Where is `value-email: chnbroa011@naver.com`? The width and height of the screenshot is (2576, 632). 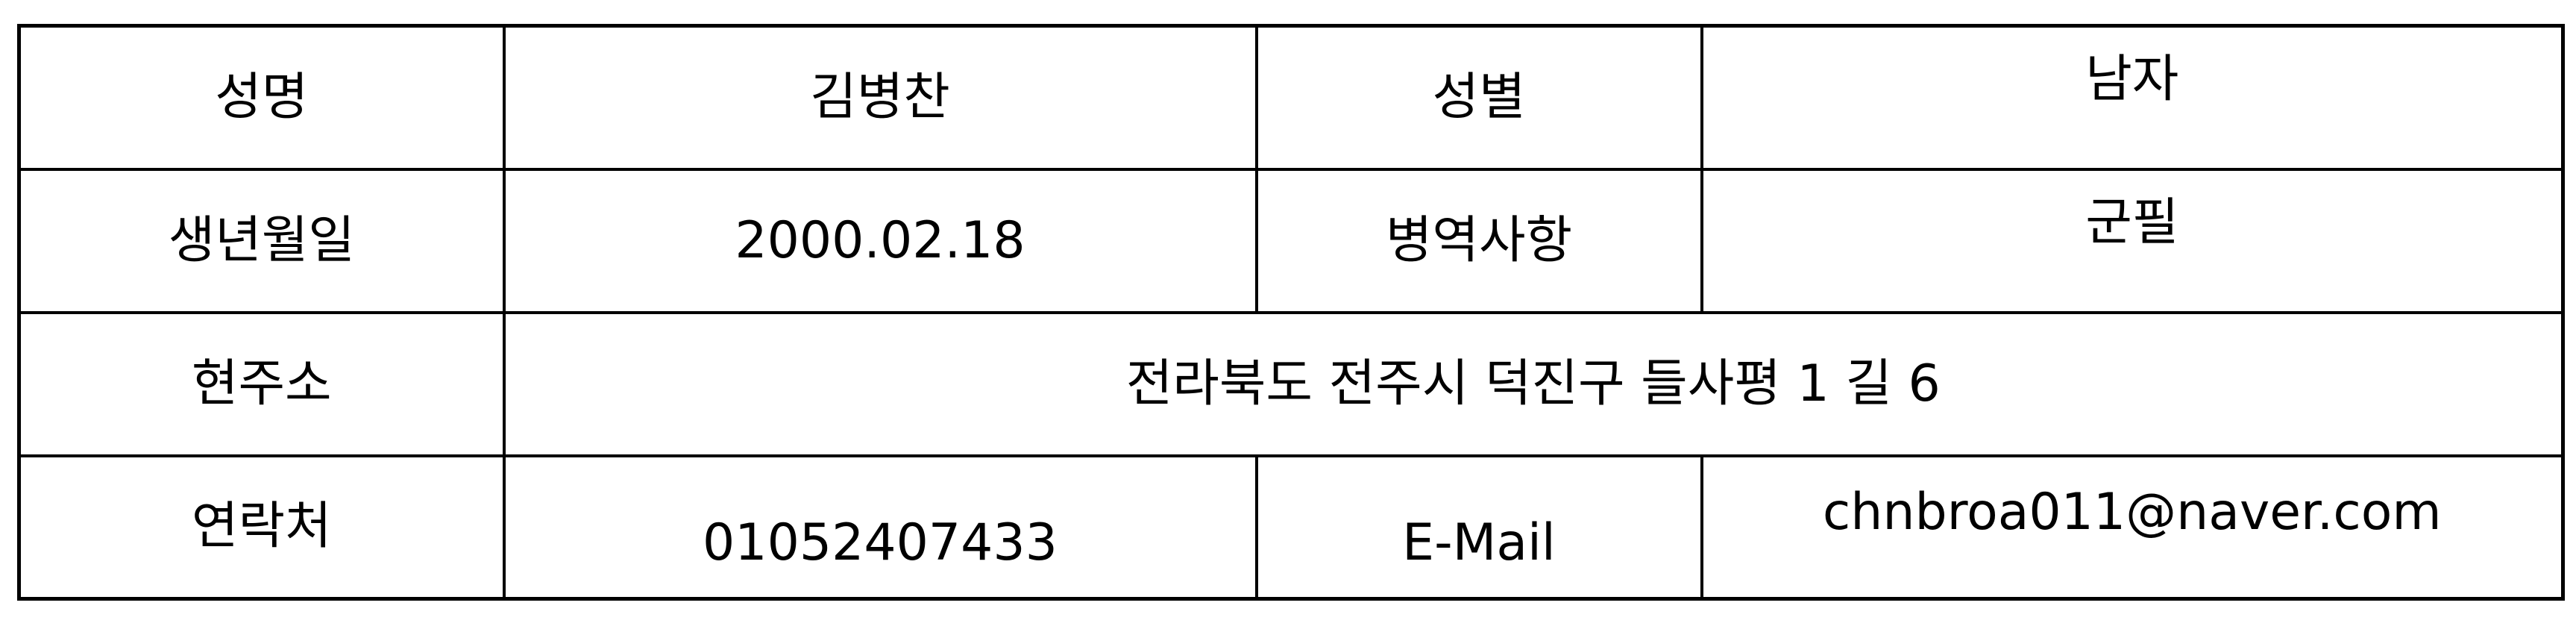
value-email: chnbroa011@naver.com is located at coordinates (2133, 527).